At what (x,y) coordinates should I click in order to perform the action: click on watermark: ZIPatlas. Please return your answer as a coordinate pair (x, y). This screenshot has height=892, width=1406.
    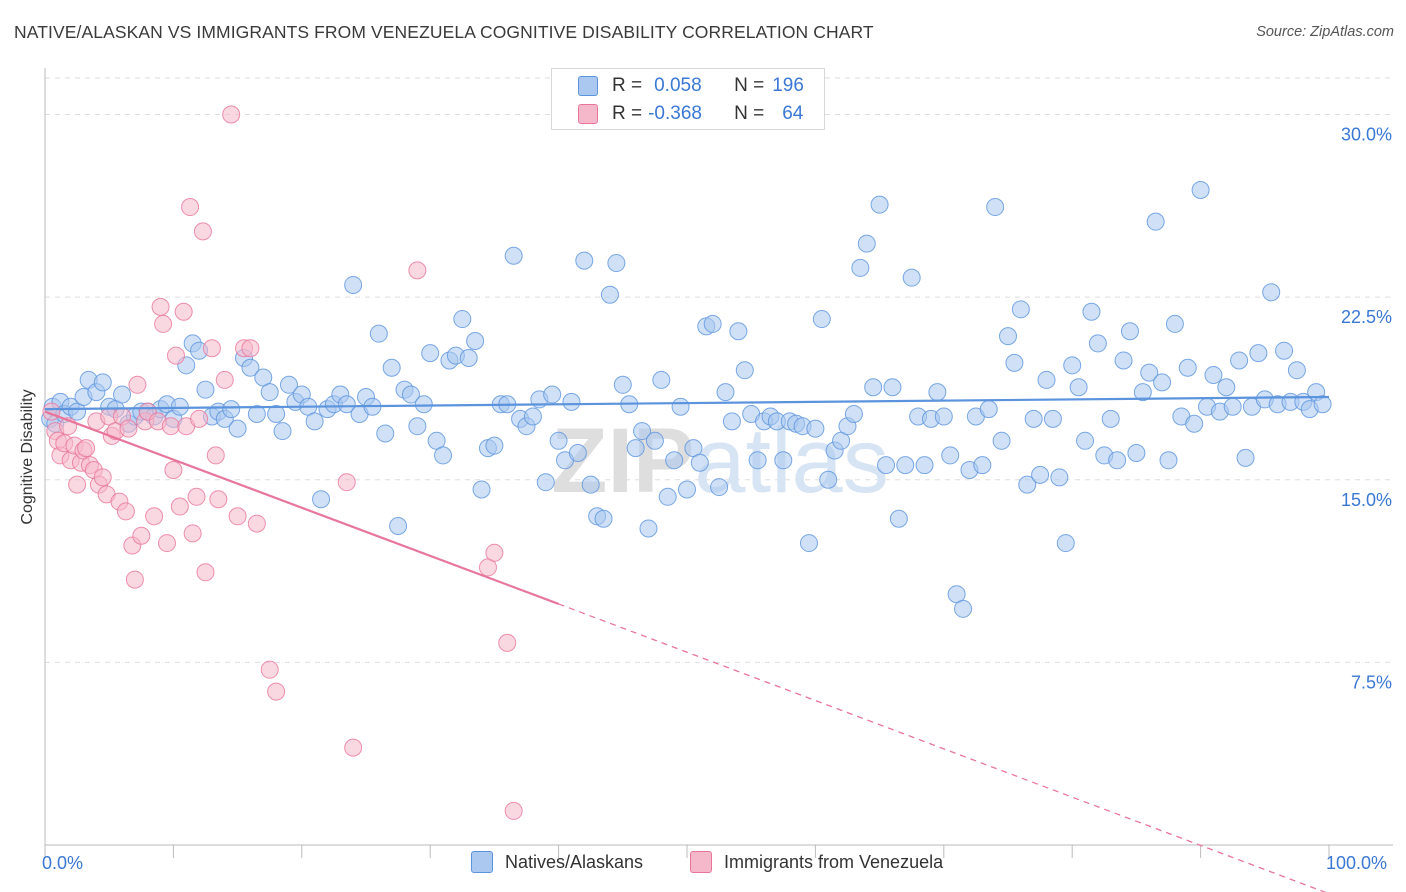
    Looking at the image, I should click on (719, 461).